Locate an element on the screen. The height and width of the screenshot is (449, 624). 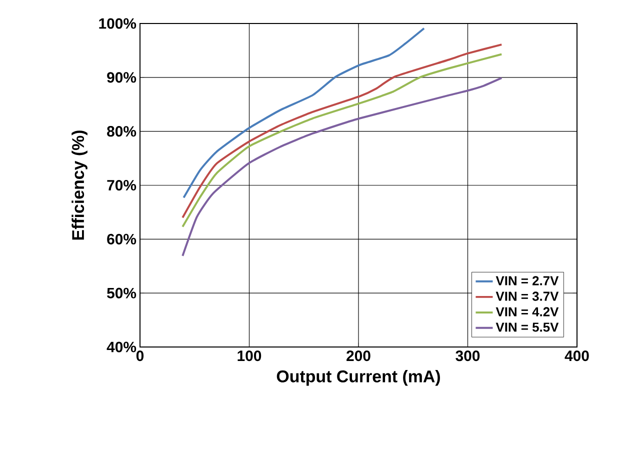
x-tick-label: 100 is located at coordinates (250, 356).